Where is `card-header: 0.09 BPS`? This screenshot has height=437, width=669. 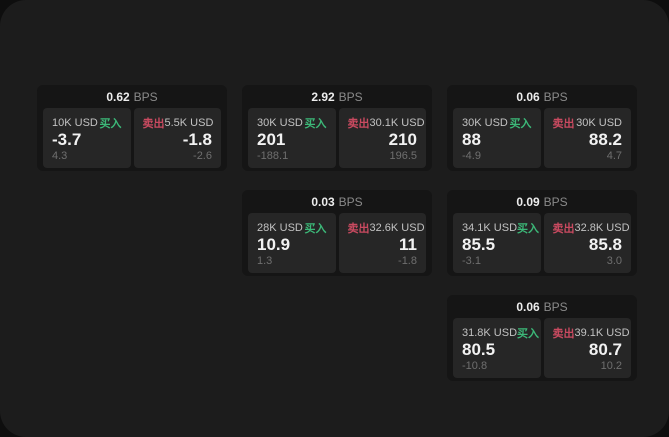
card-header: 0.09 BPS is located at coordinates (542, 201).